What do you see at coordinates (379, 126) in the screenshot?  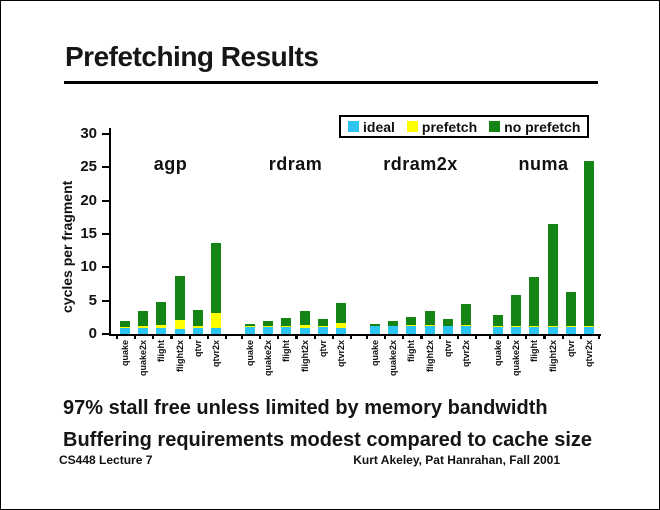 I see `legend-label: ideal` at bounding box center [379, 126].